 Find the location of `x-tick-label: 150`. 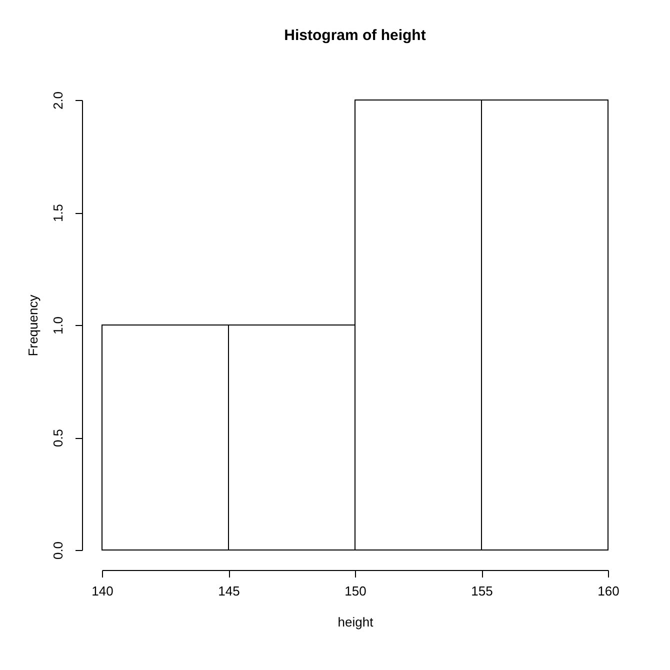

x-tick-label: 150 is located at coordinates (355, 591).